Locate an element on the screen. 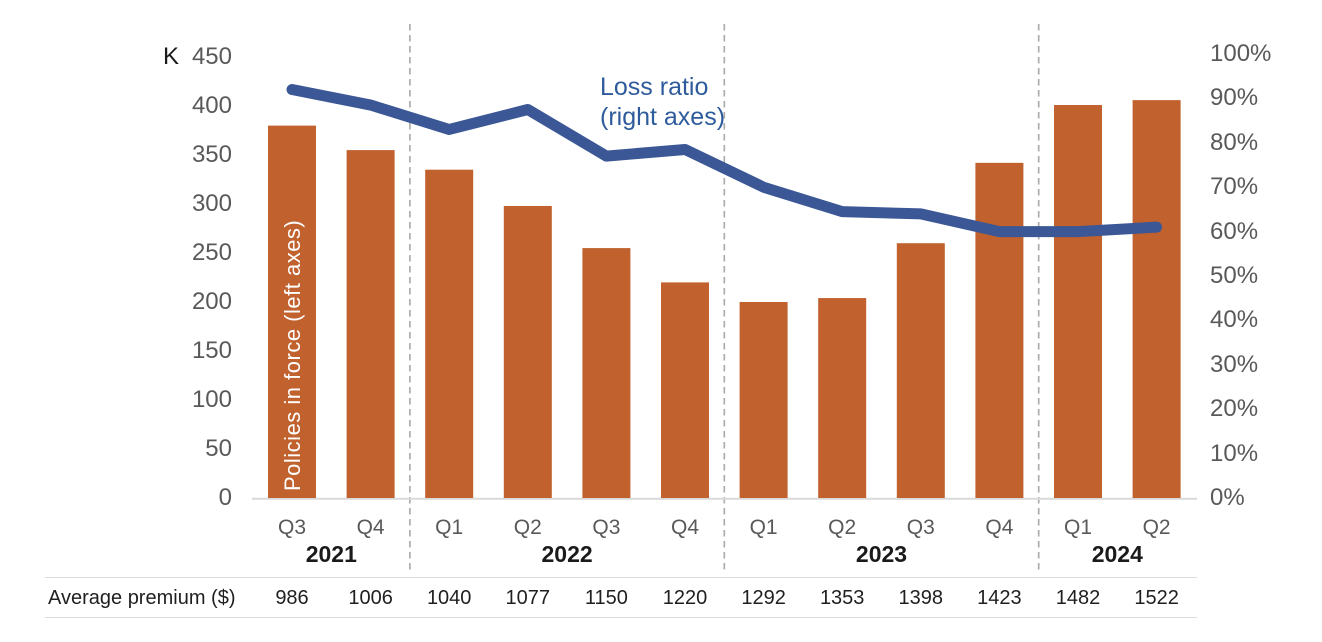 The height and width of the screenshot is (642, 1322). table-top-border is located at coordinates (621, 577).